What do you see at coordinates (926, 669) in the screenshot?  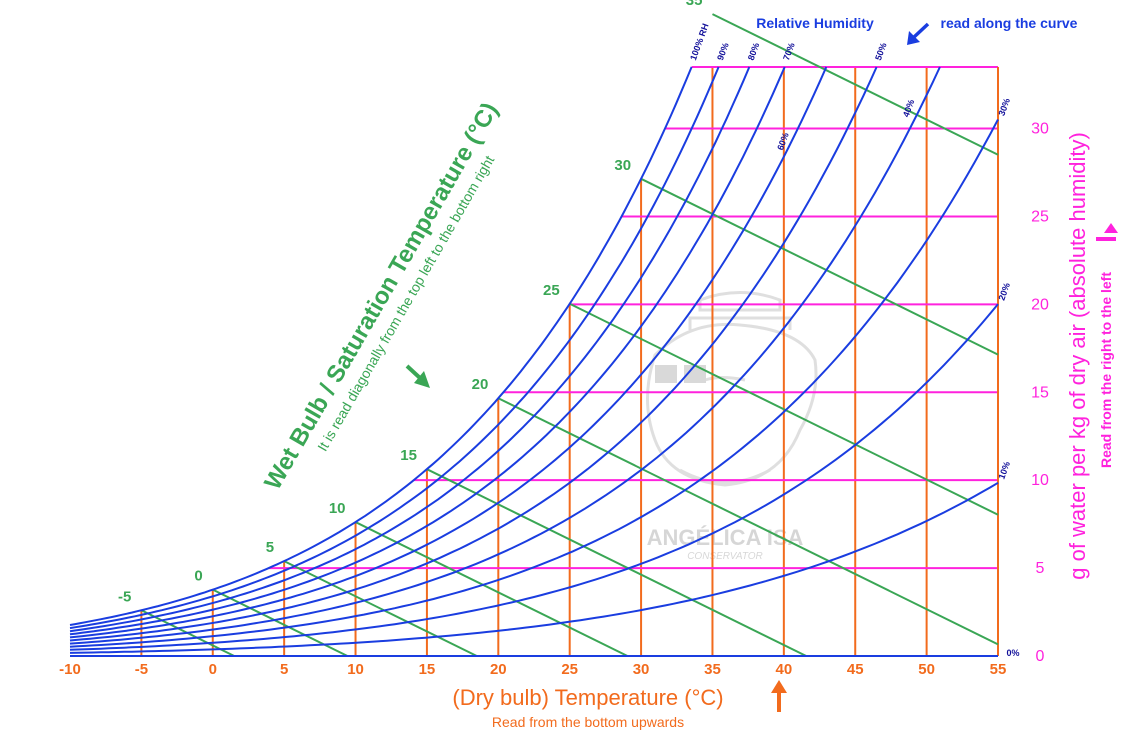 I see `x-tick-label: 50` at bounding box center [926, 669].